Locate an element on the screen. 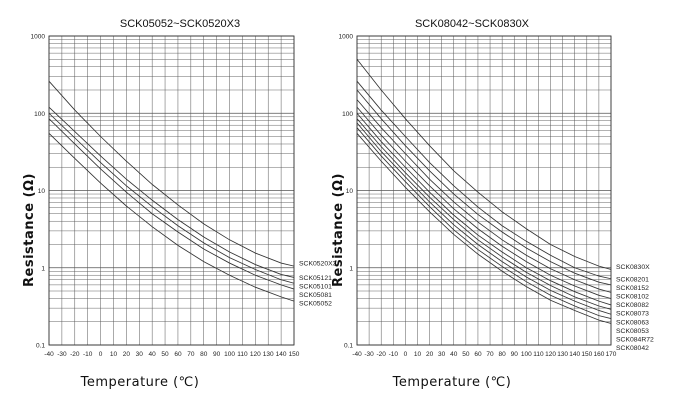 The width and height of the screenshot is (680, 405). chart-right-y-ticks: 0.1 1 10 100 1000 is located at coordinates (346, 192).